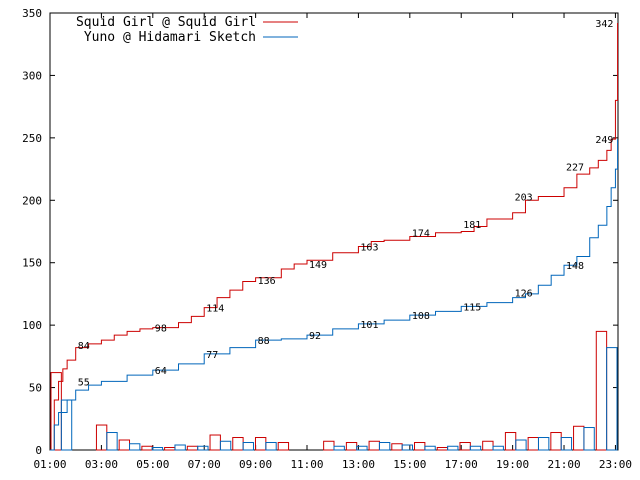 The width and height of the screenshot is (640, 480). I want to click on y-tick-label: 0, so click(38, 450).